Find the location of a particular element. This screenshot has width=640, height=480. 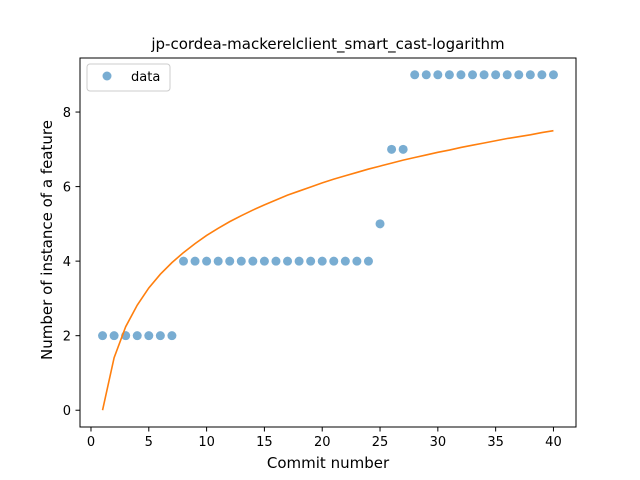

legend: data is located at coordinates (128, 77).